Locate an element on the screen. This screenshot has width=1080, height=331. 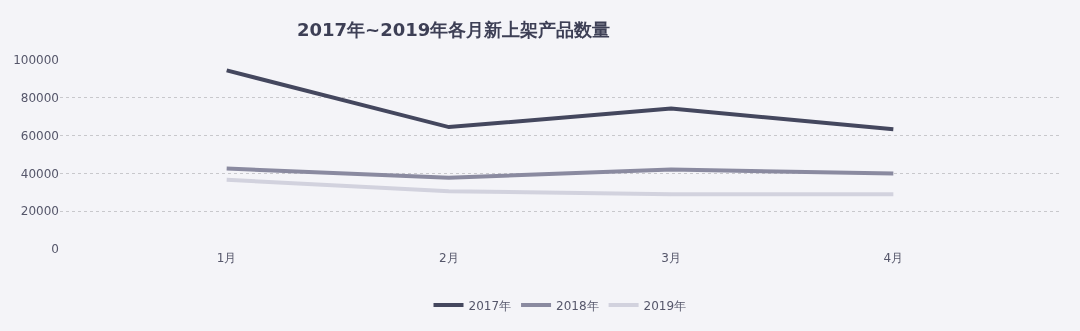
x-tick-label: 4月 is located at coordinates (893, 258).